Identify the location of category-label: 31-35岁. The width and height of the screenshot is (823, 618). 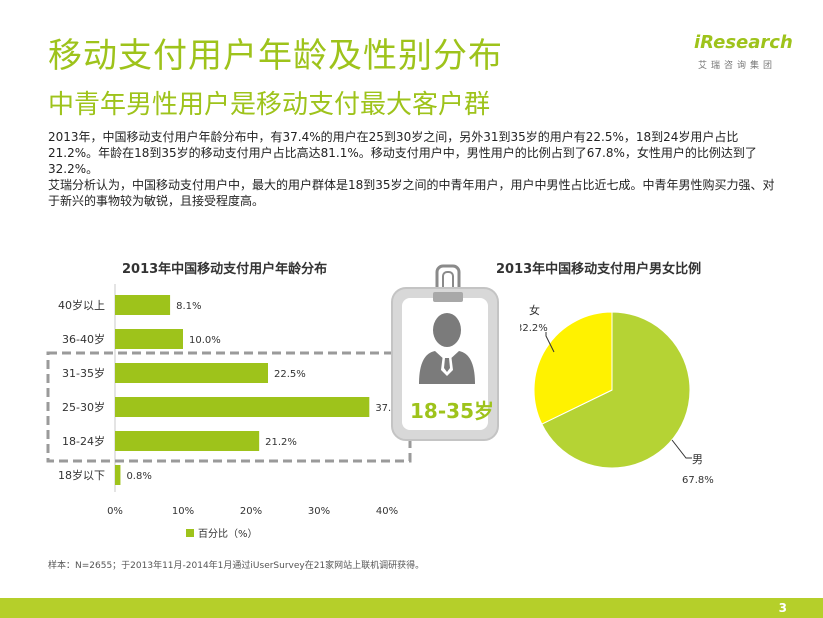
(83, 373).